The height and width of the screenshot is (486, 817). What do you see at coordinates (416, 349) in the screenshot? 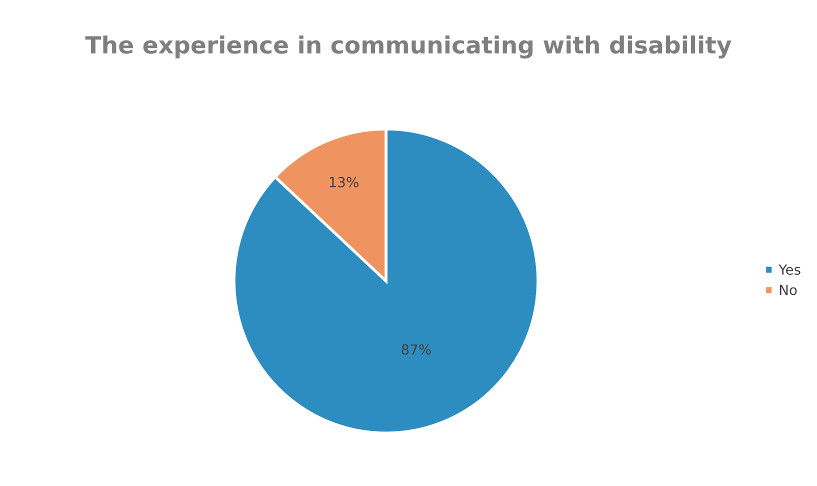
I see `data-label: 87%` at bounding box center [416, 349].